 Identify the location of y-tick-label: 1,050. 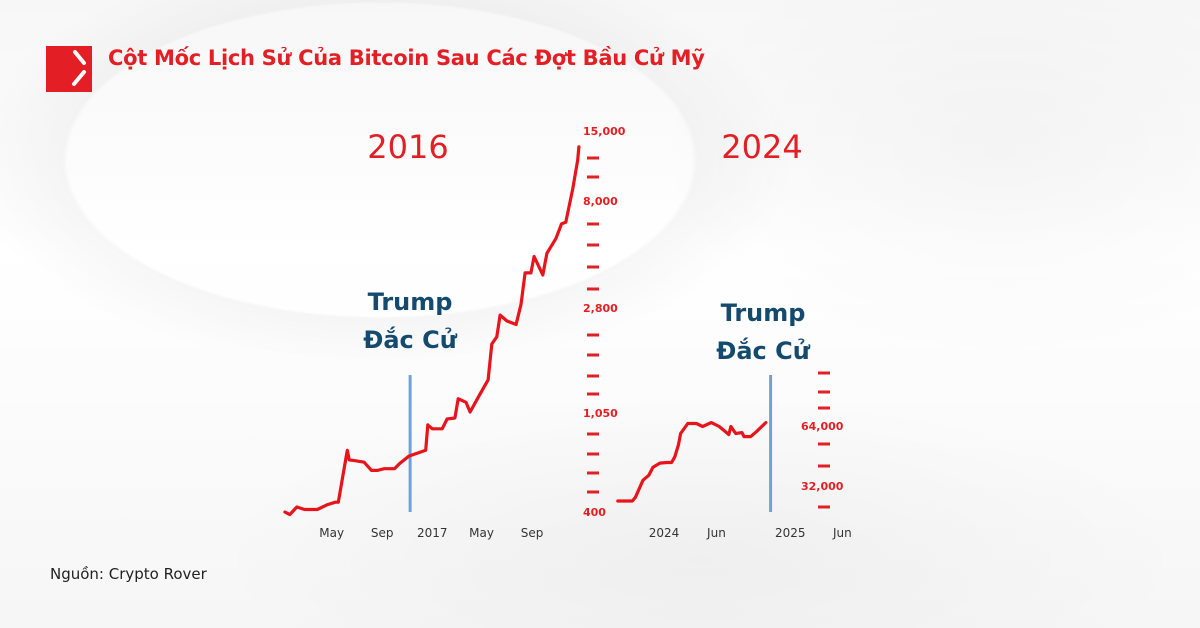
(600, 413).